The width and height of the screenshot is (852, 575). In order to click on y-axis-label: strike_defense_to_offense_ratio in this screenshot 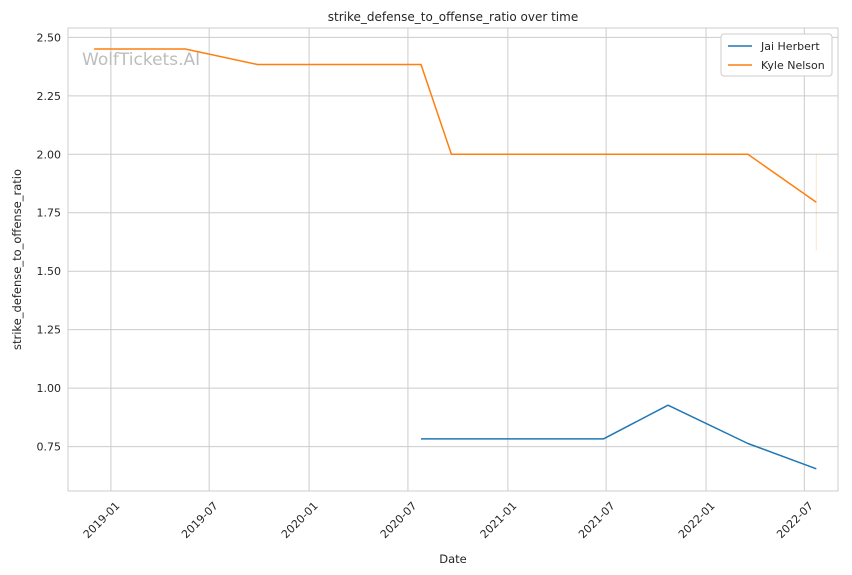, I will do `click(17, 259)`.